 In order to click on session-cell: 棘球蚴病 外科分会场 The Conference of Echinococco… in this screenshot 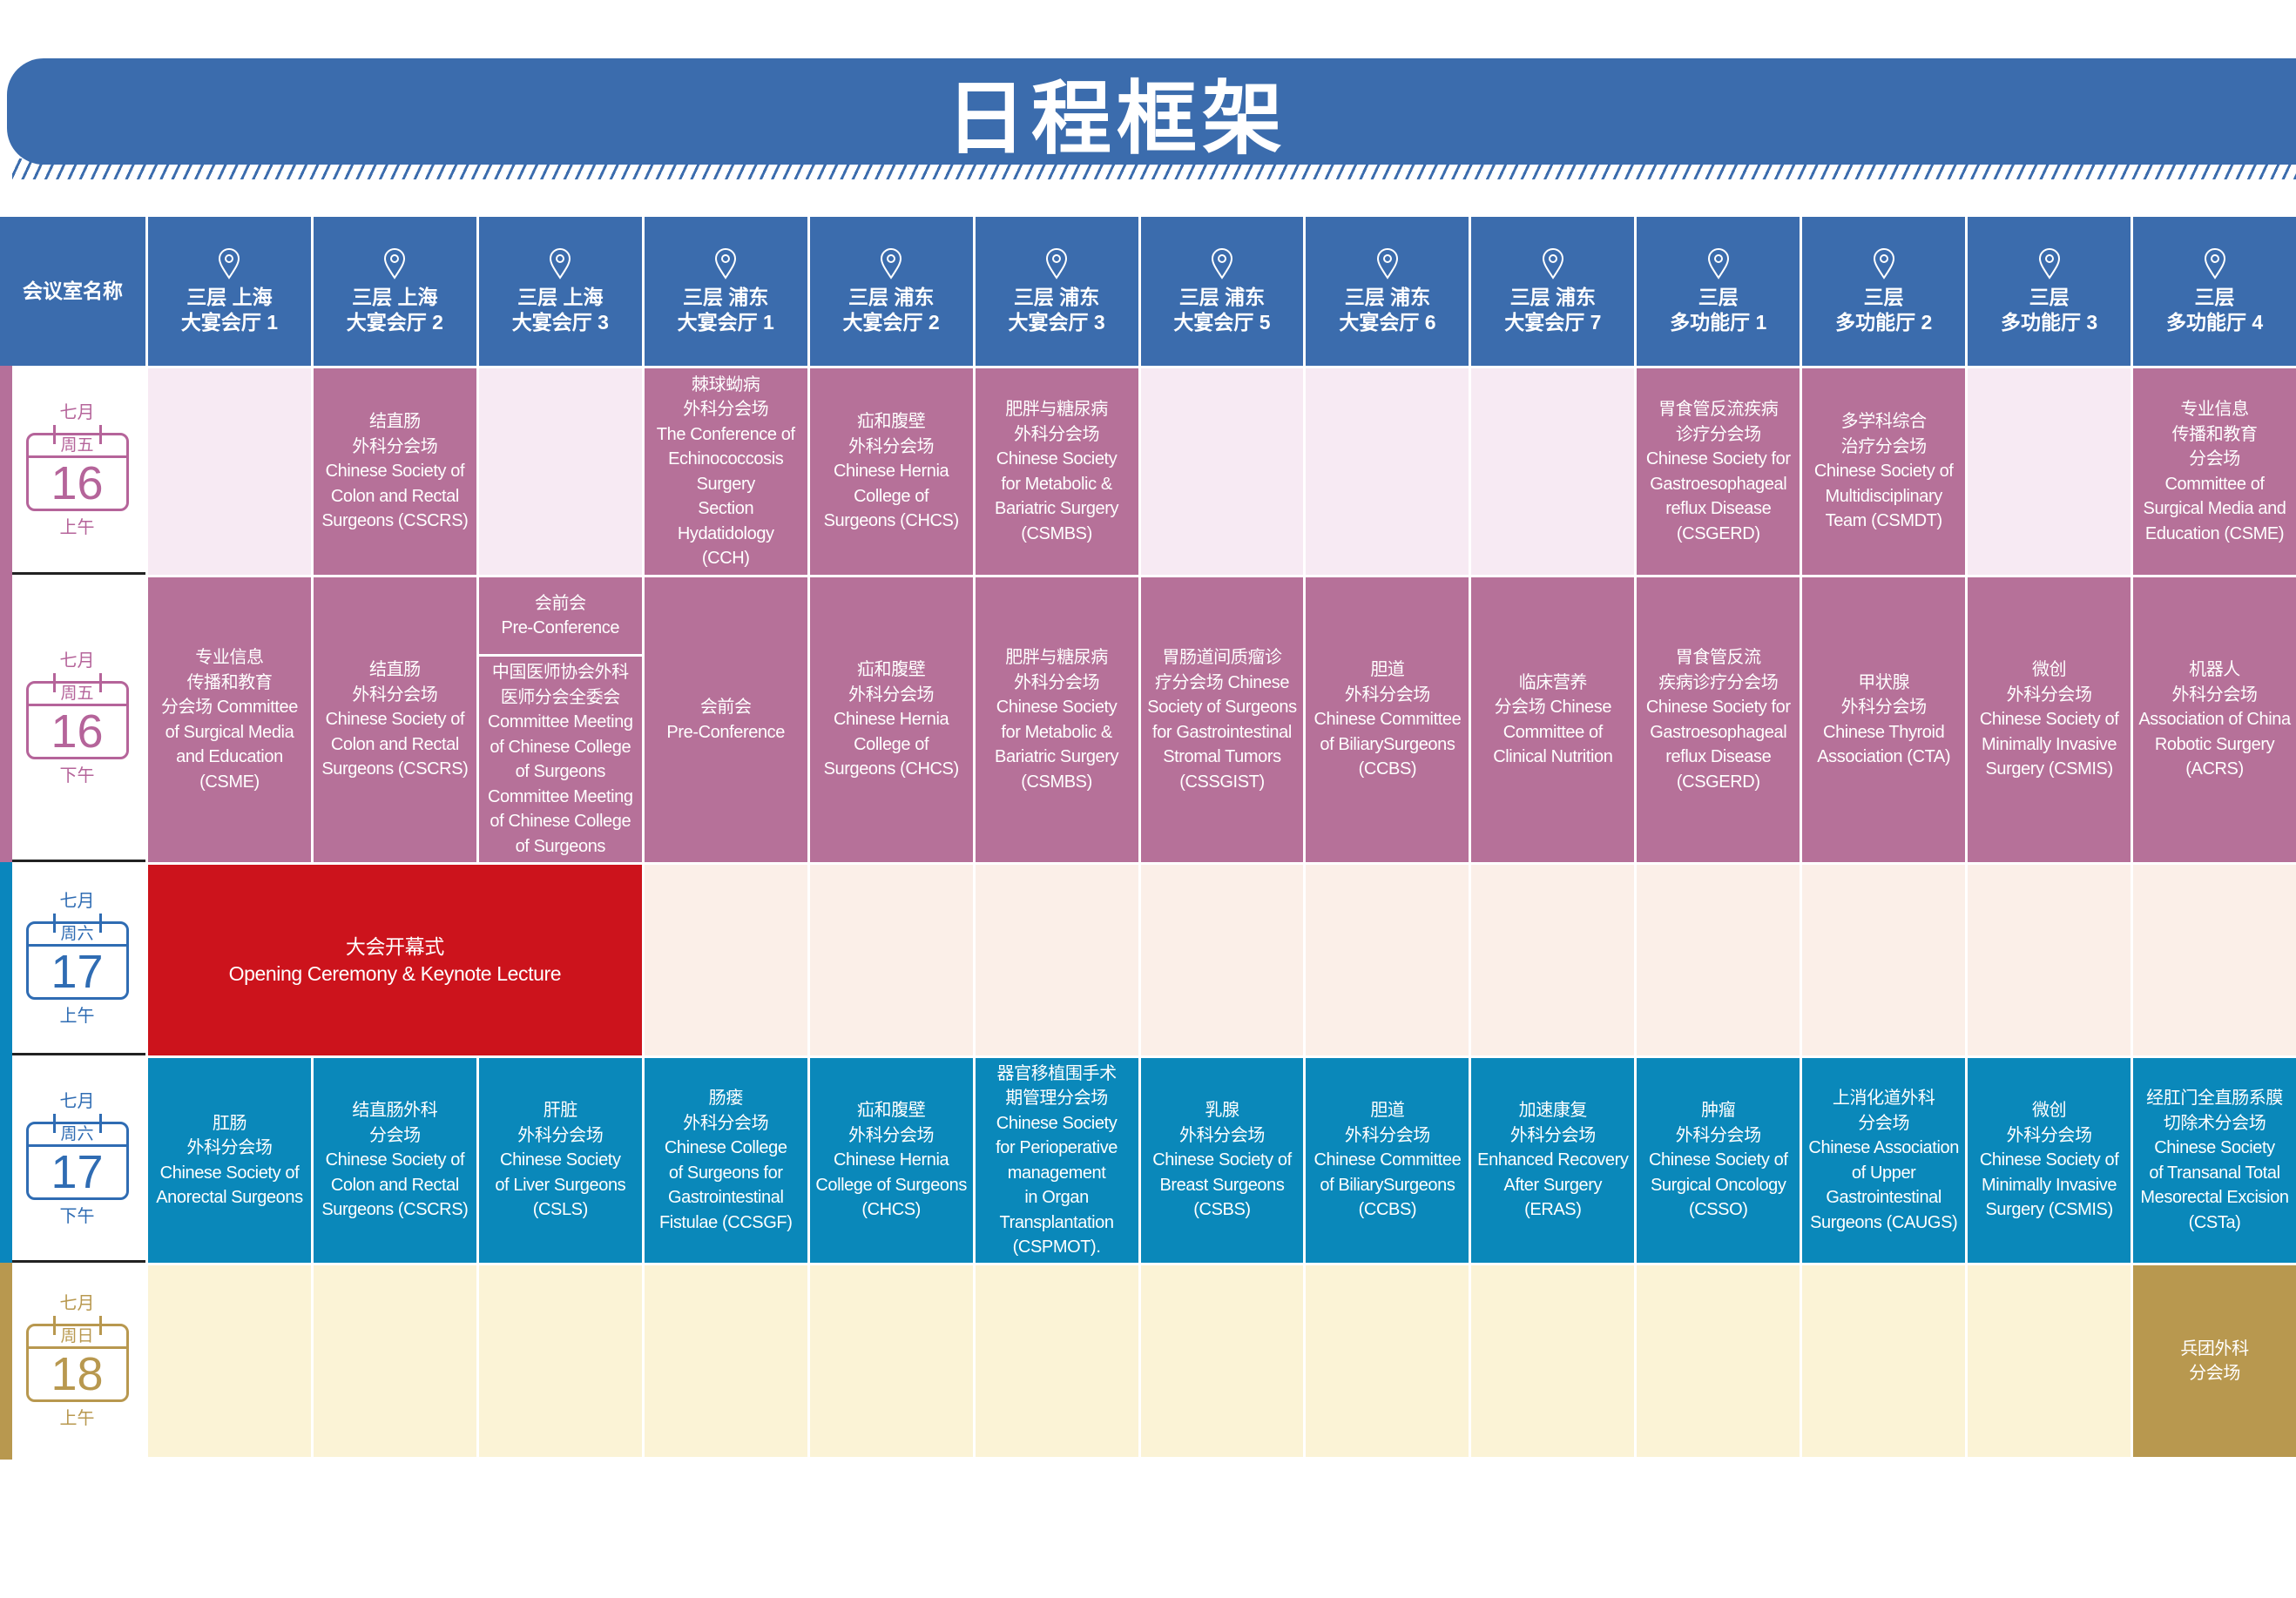, I will do `click(725, 471)`.